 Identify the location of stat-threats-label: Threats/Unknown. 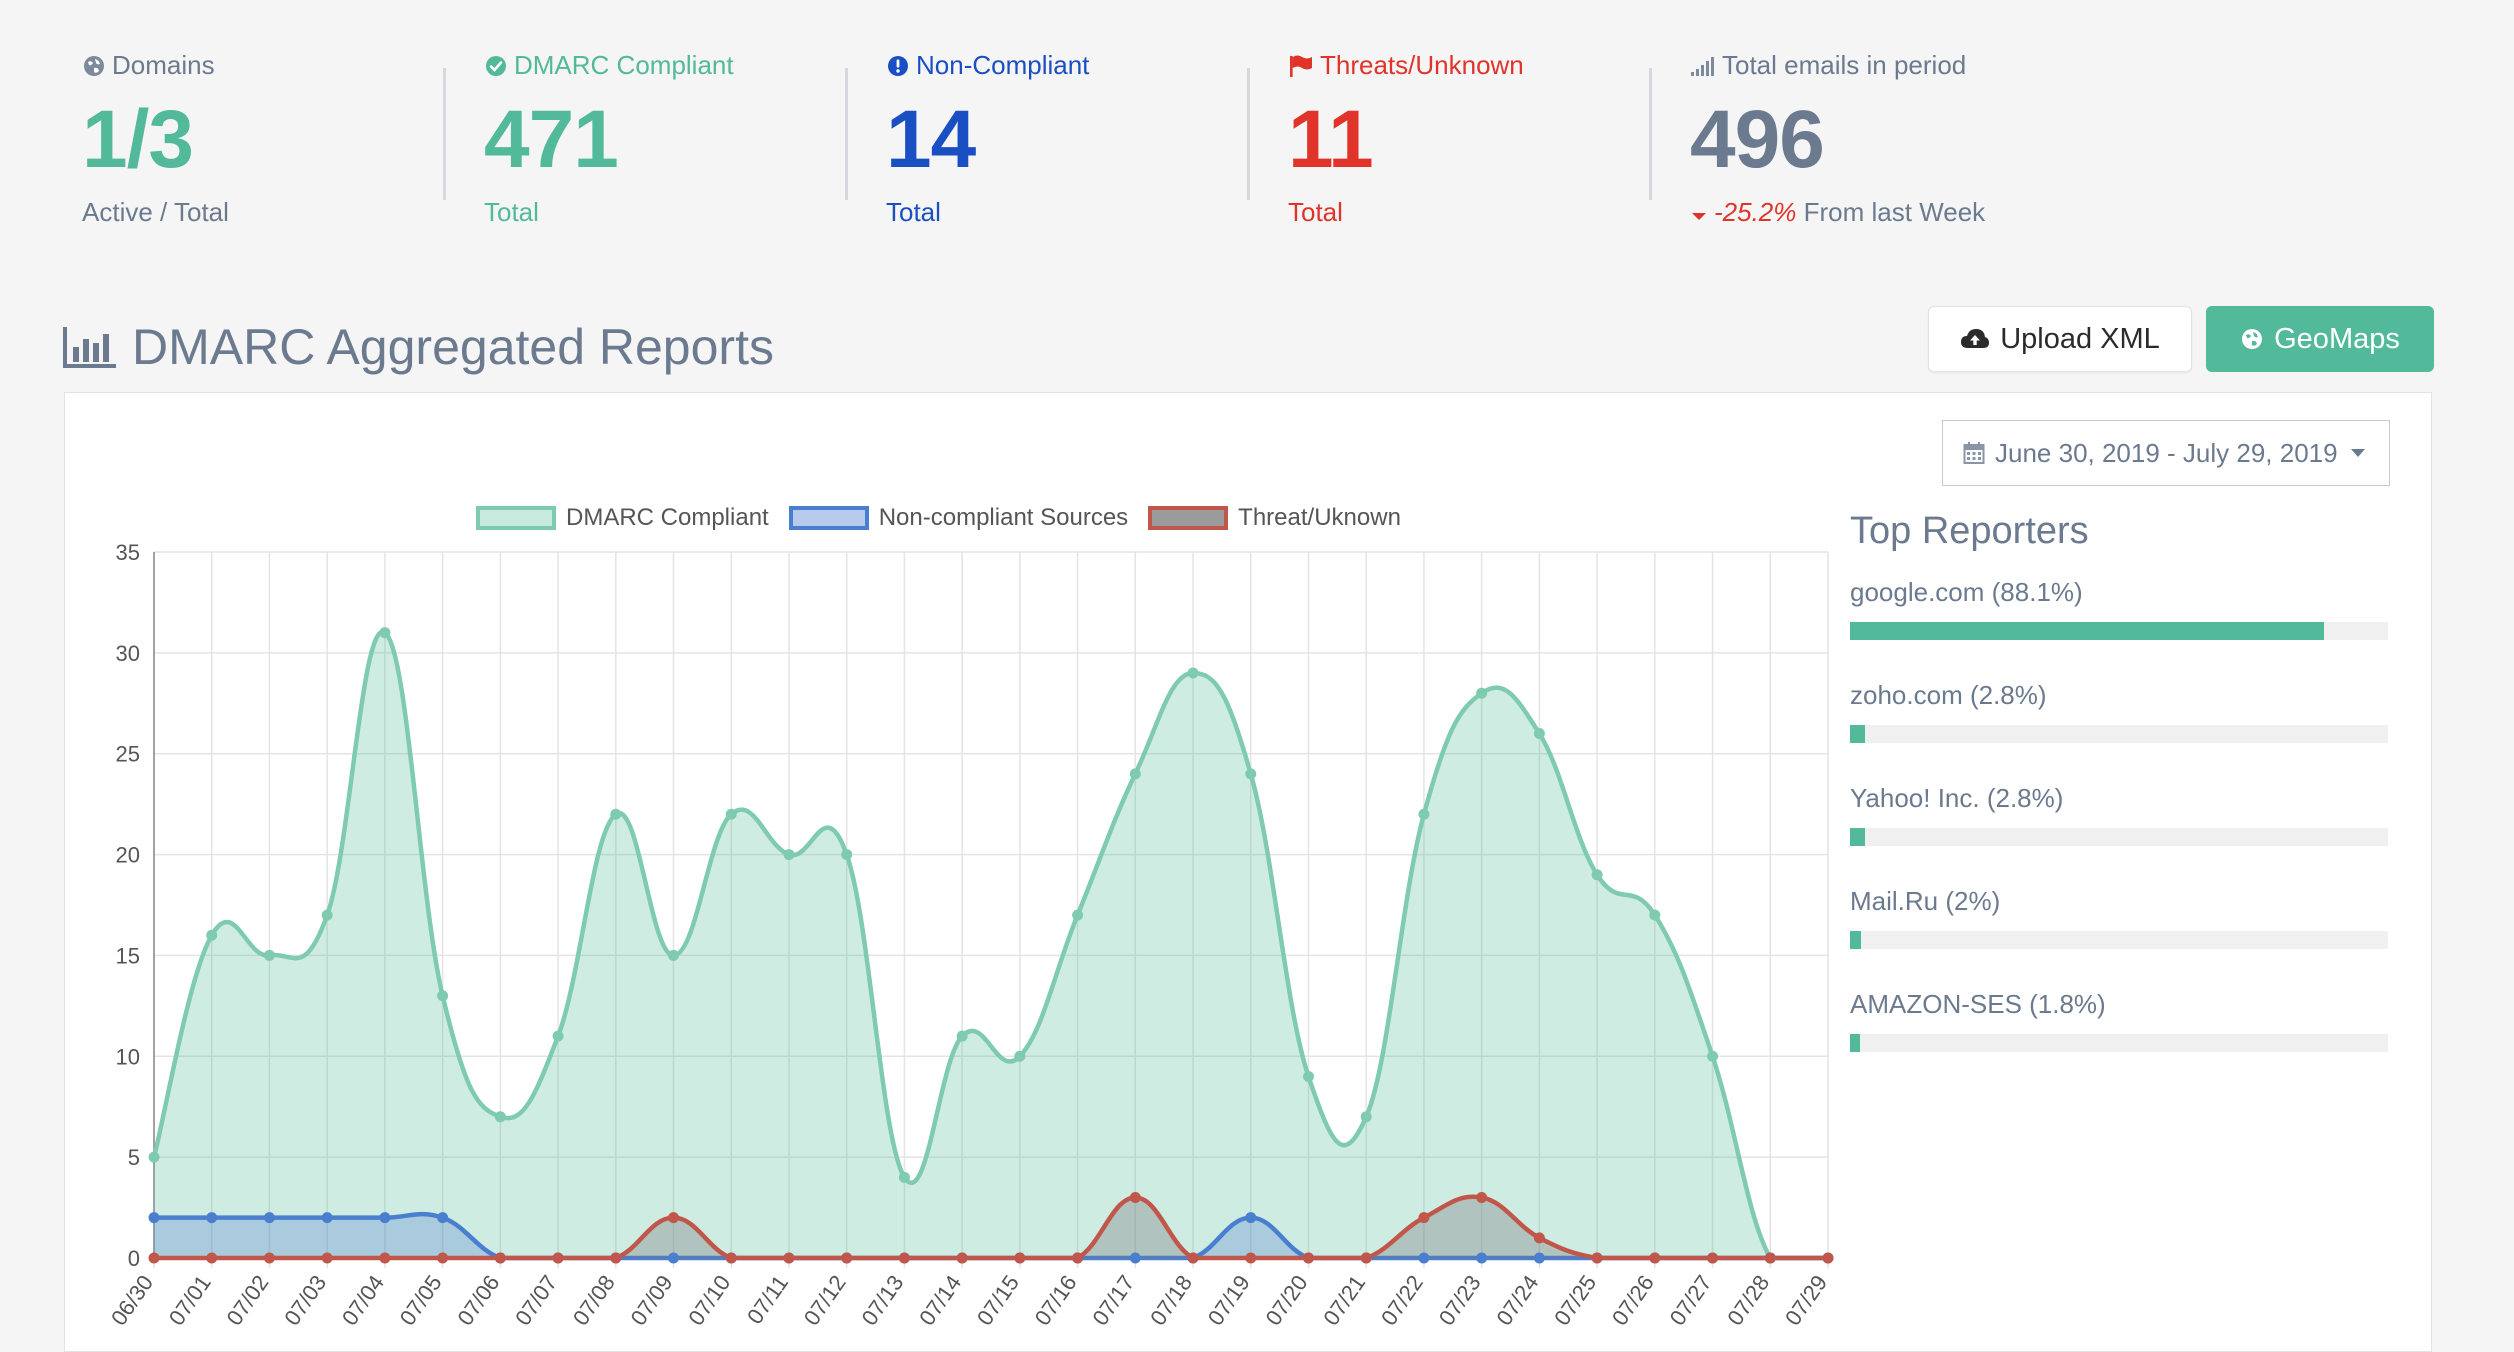
(1422, 65).